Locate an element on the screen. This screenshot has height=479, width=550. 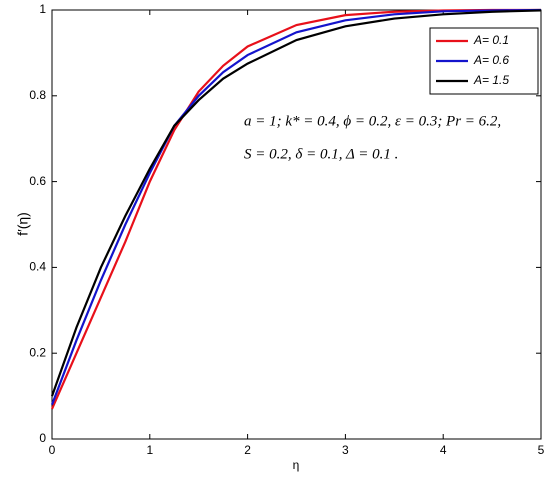
y-tick-label: 0.4 is located at coordinates (37, 267).